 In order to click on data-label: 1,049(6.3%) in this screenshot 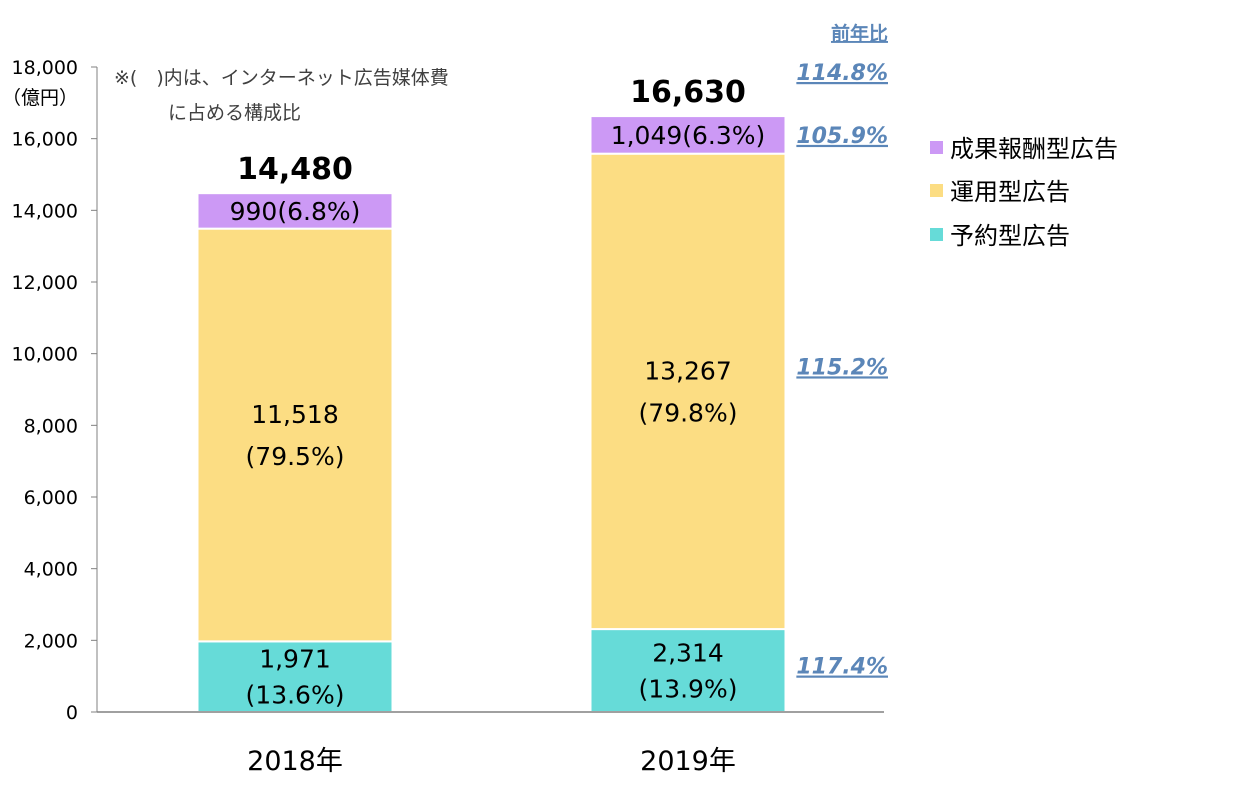, I will do `click(688, 135)`.